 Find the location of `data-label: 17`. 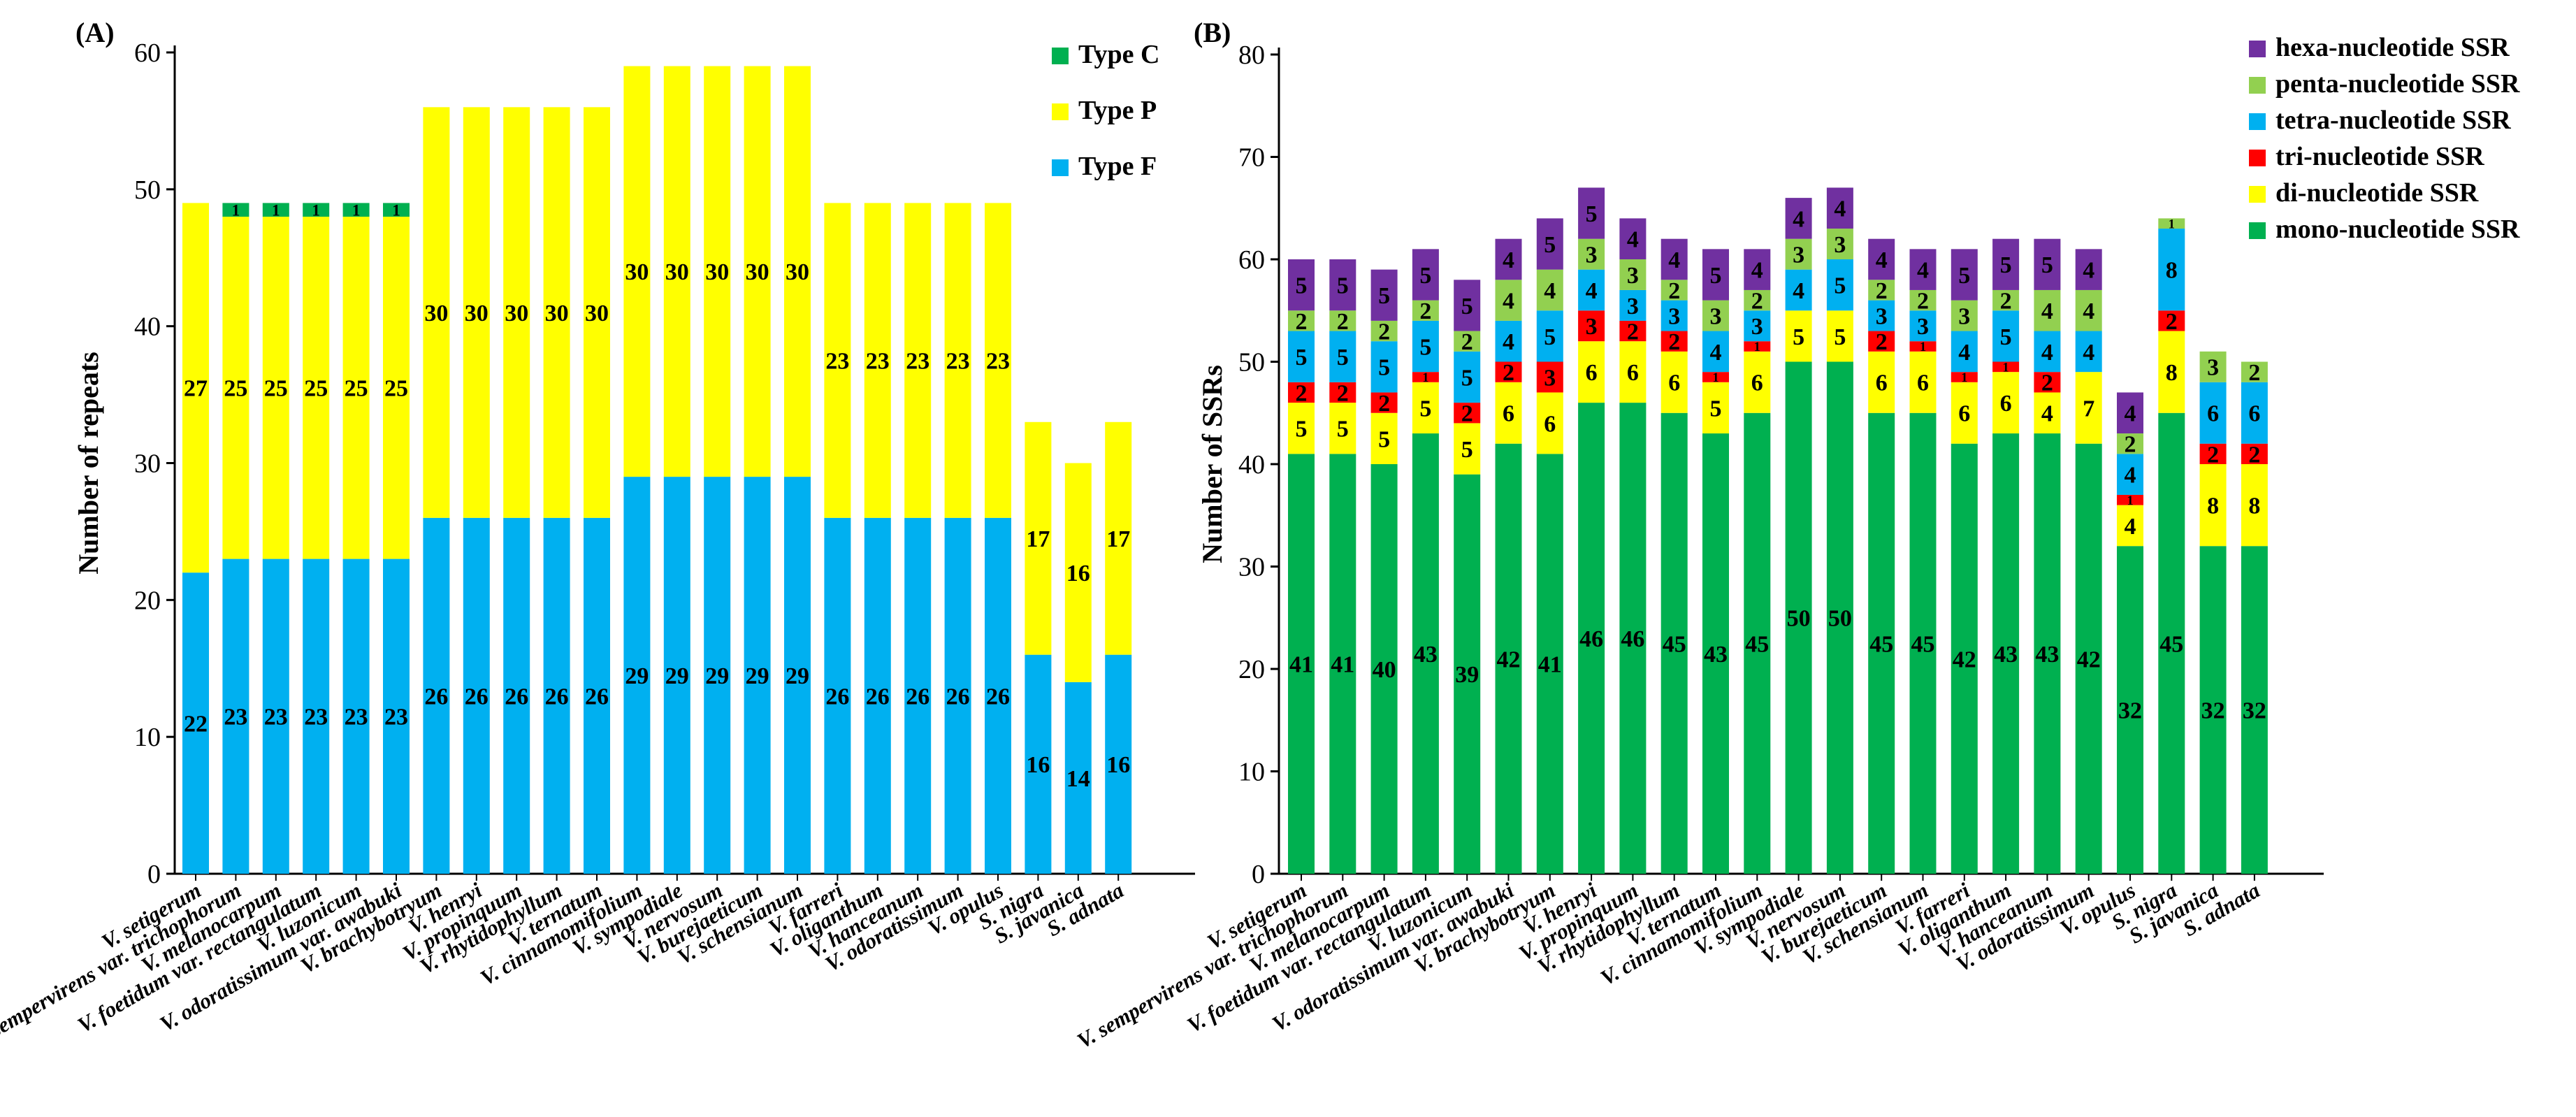

data-label: 17 is located at coordinates (1038, 539).